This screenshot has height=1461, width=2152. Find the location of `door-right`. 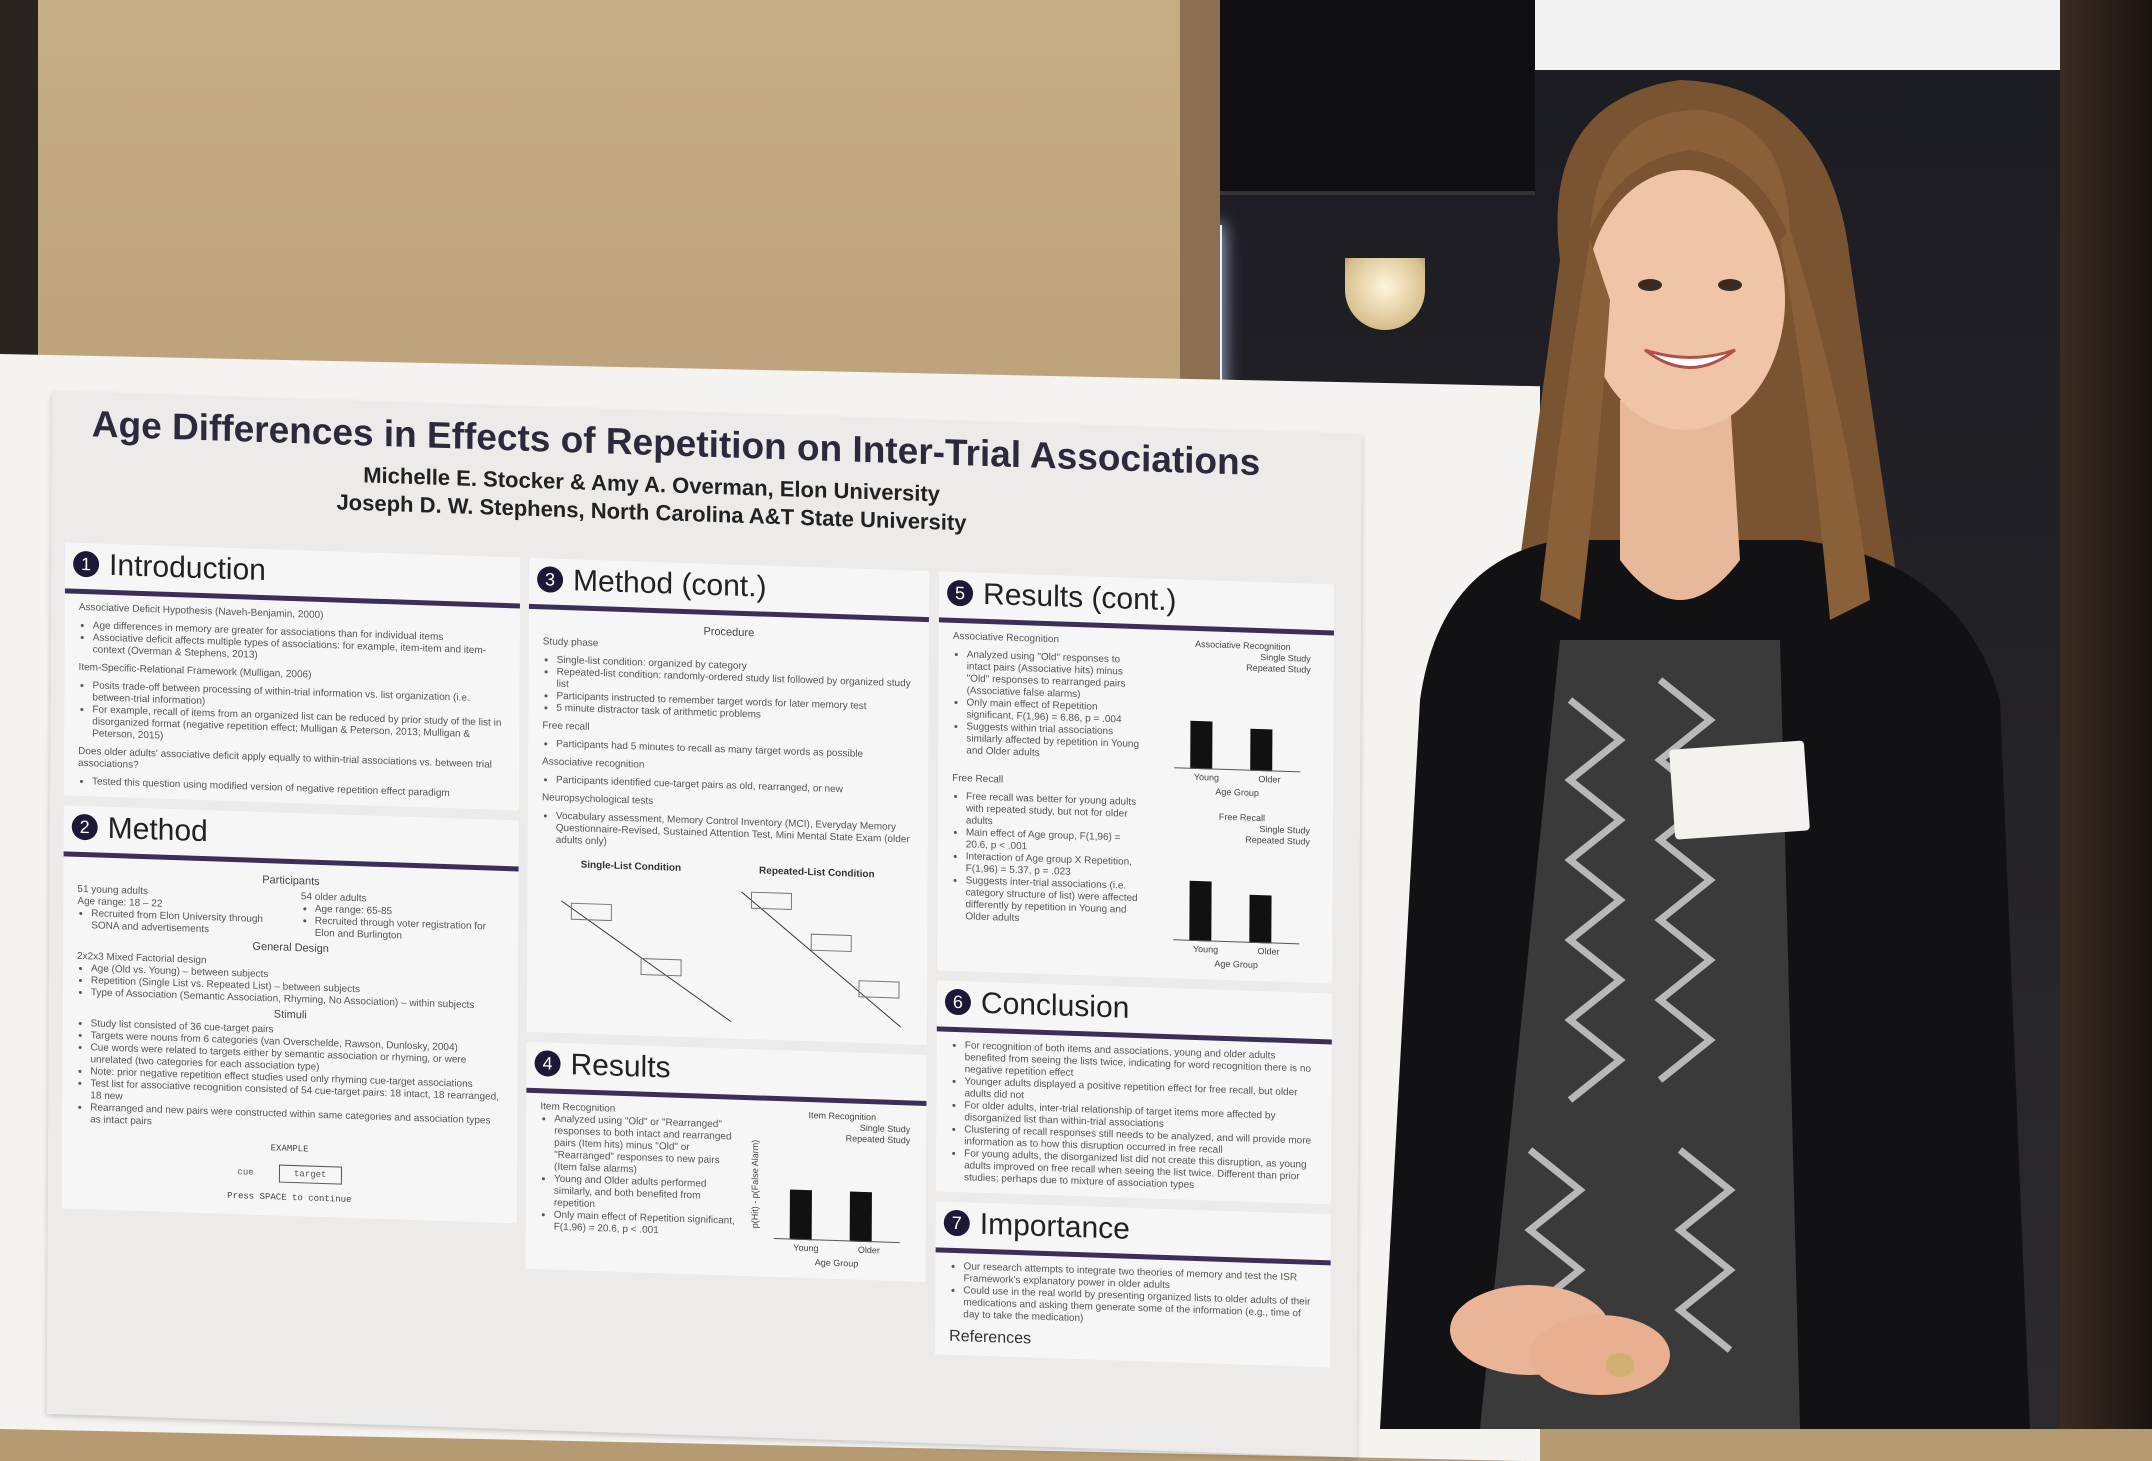

door-right is located at coordinates (2106, 714).